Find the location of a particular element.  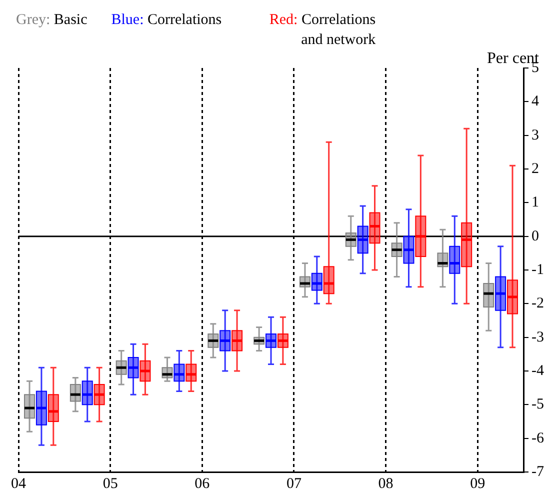

y-tick-label: 2 is located at coordinates (536, 168).